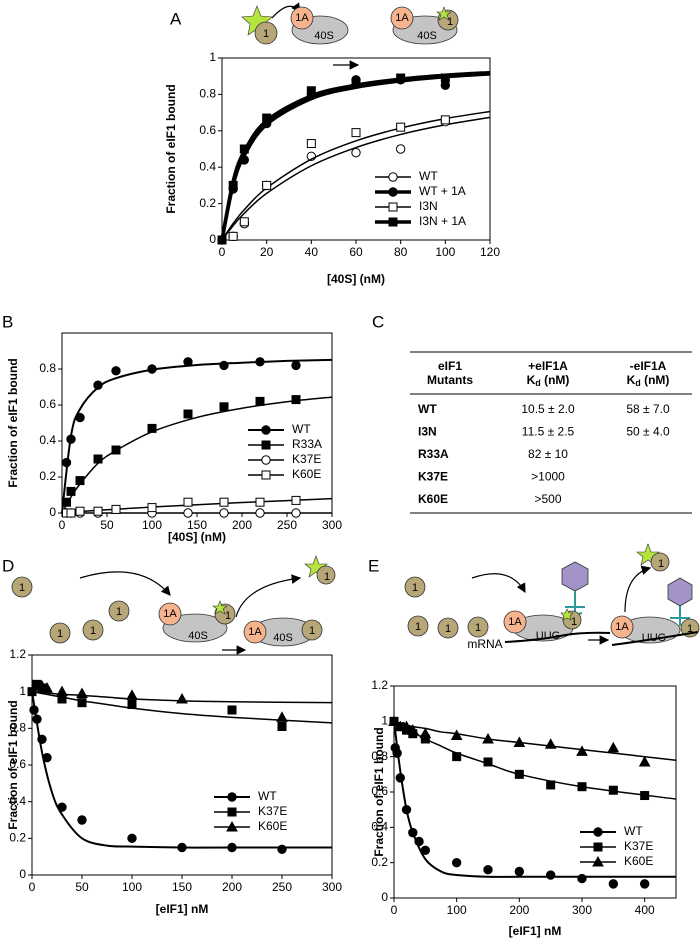 The width and height of the screenshot is (700, 946). What do you see at coordinates (378, 321) in the screenshot?
I see `panel-label: C` at bounding box center [378, 321].